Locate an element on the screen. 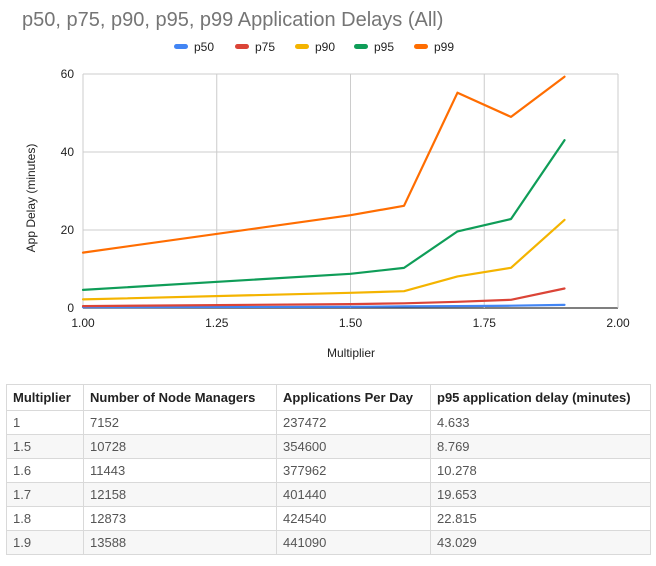 This screenshot has height=566, width=656. y-tick-label: 60 is located at coordinates (68, 74).